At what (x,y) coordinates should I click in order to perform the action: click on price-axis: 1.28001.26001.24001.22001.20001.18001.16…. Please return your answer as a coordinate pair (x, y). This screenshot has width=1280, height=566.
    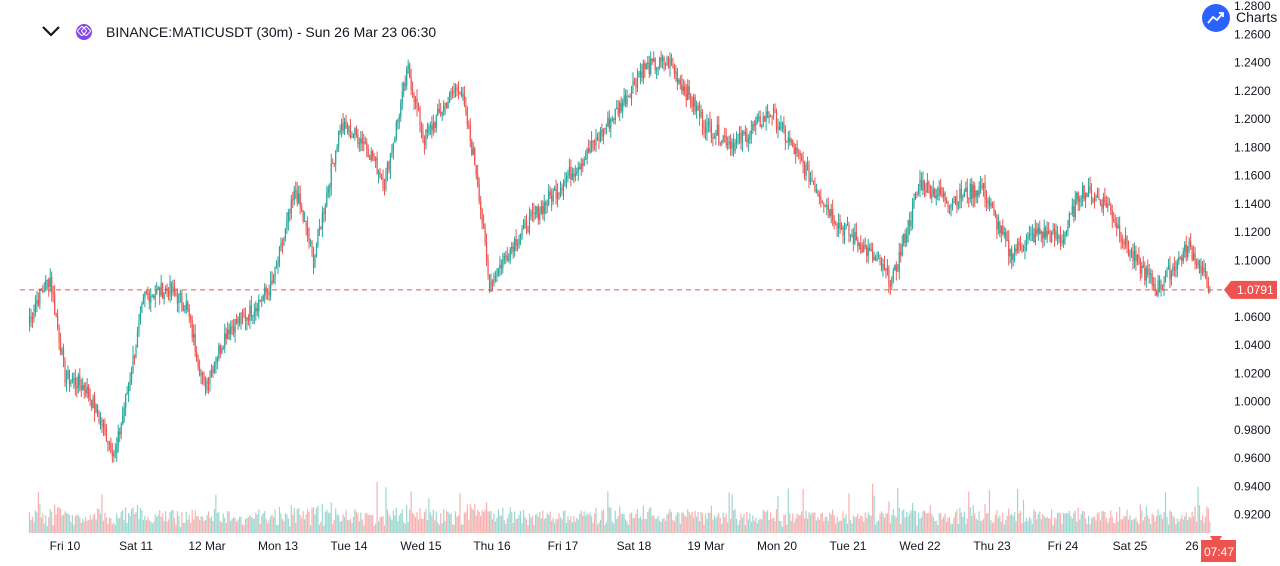
    Looking at the image, I should click on (1252, 261).